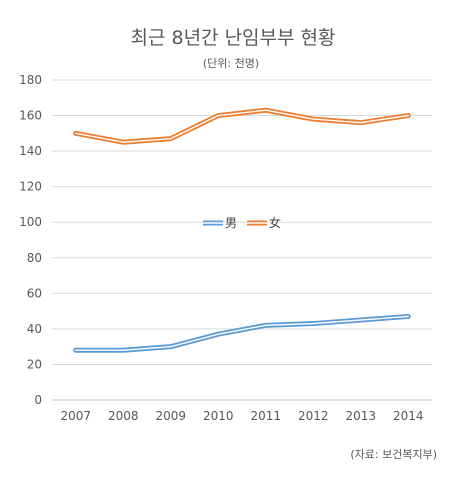  Describe the element at coordinates (241, 416) in the screenshot. I see `x-axis-ticks: 2007 2008 2009 2010 2011 2012 2013 2014` at that location.